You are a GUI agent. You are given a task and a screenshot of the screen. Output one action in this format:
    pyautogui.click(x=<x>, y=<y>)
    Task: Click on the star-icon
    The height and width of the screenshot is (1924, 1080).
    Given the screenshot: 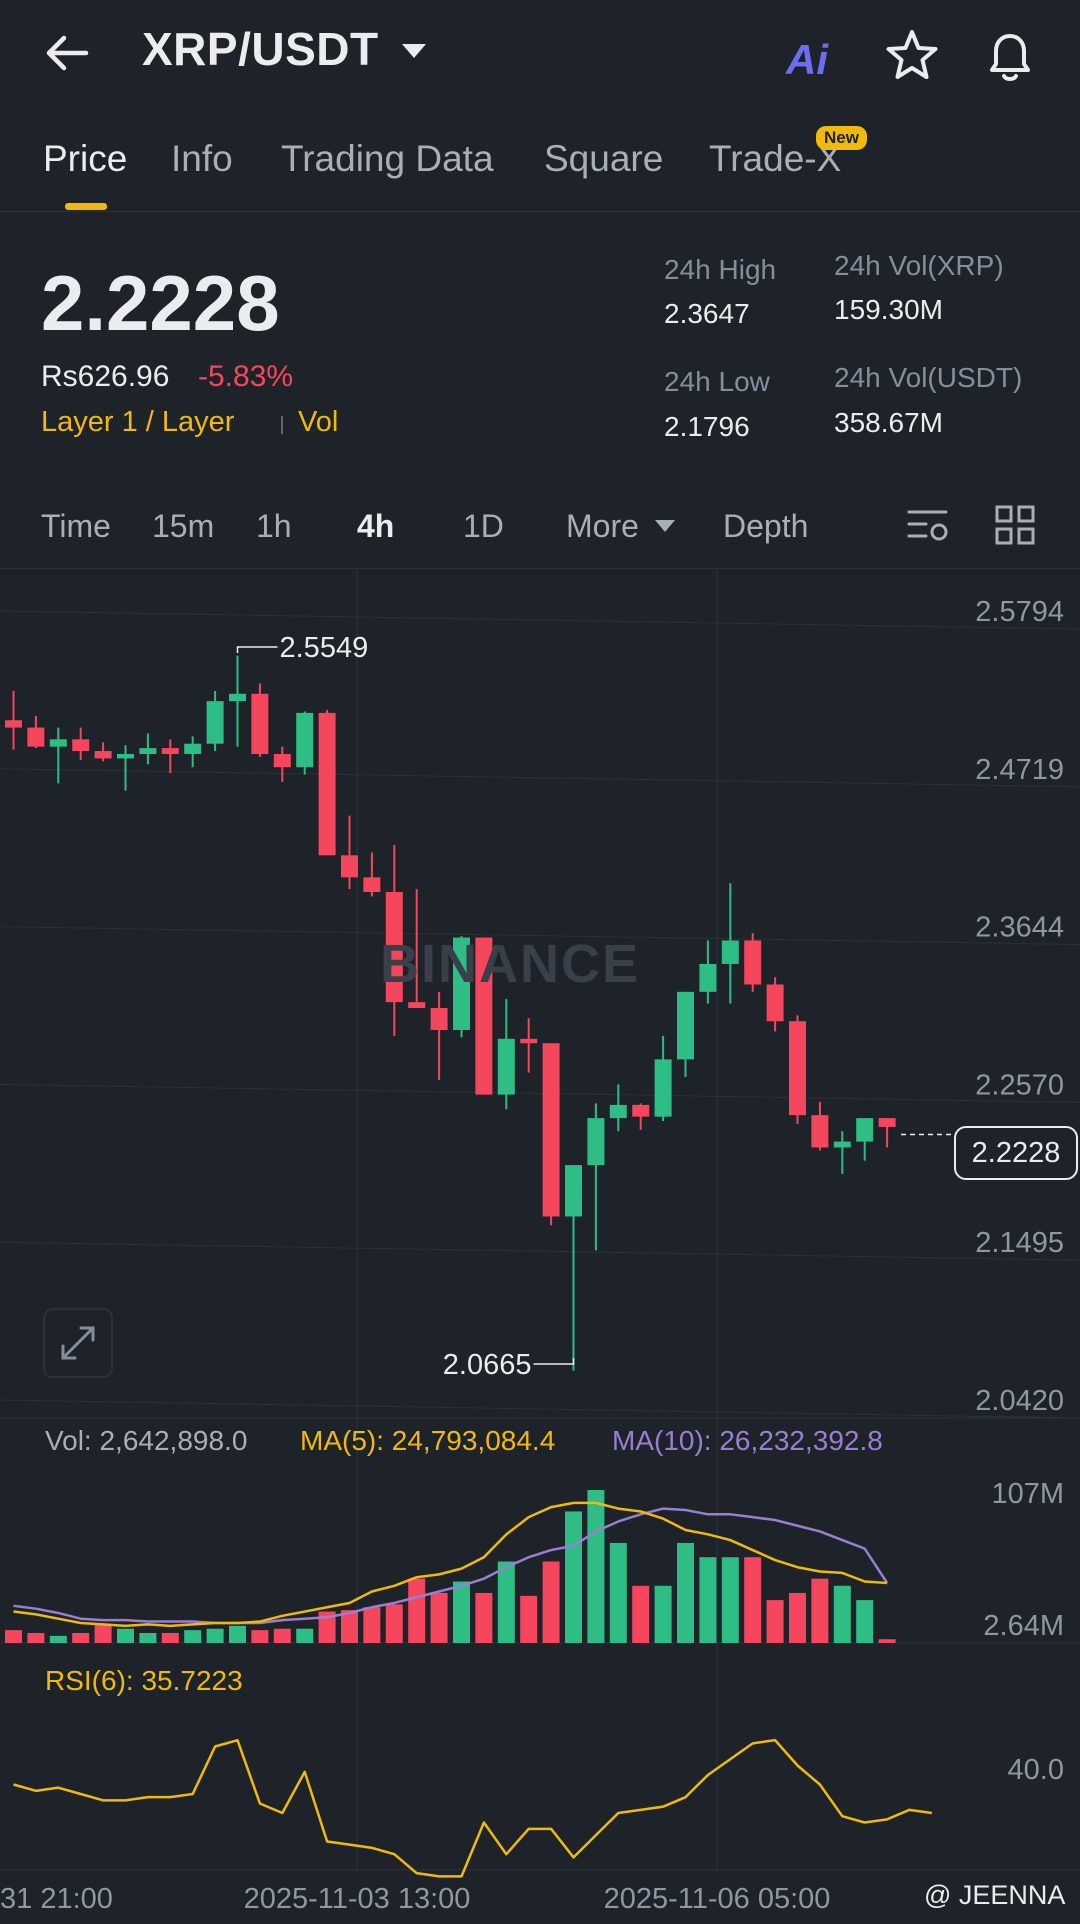 What is the action you would take?
    pyautogui.click(x=912, y=56)
    